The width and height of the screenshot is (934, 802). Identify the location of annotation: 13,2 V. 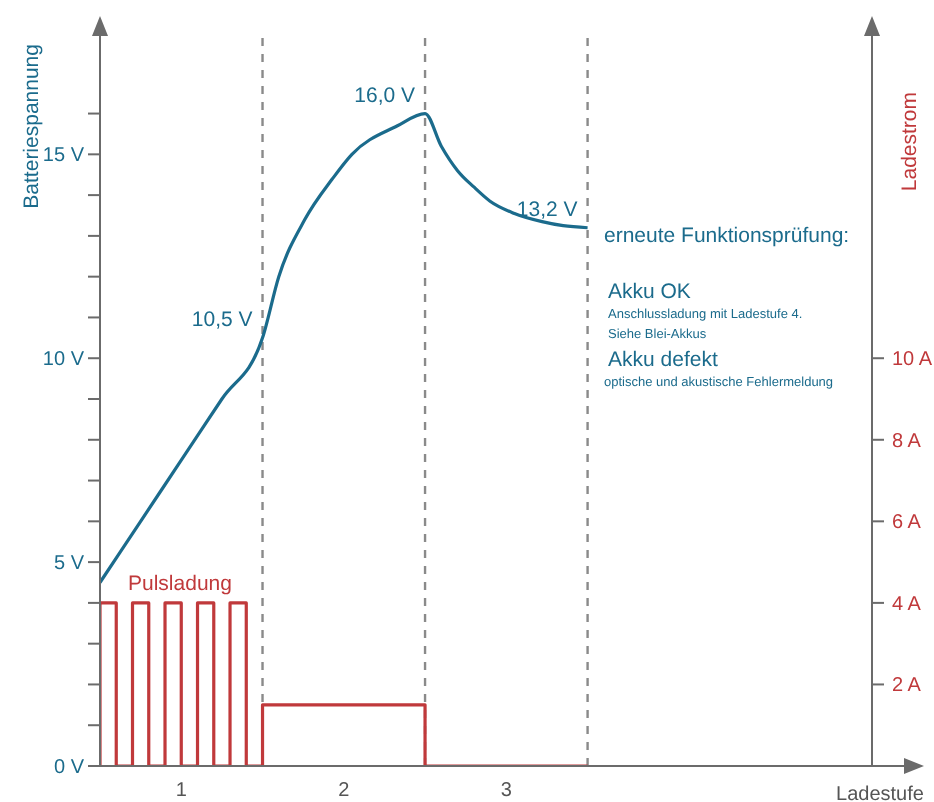
(547, 209).